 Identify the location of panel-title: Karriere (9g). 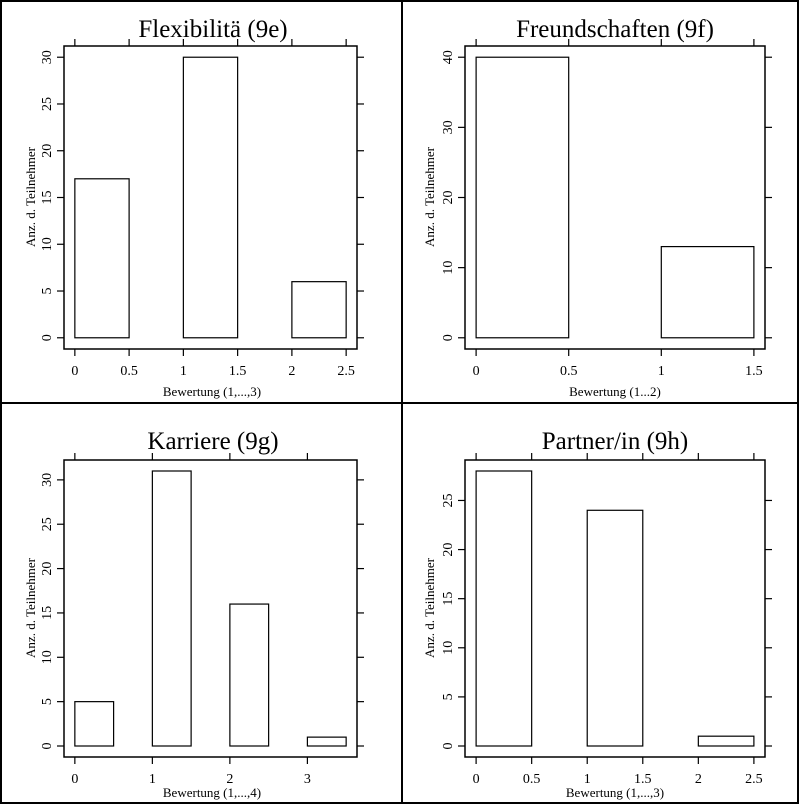
(212, 441).